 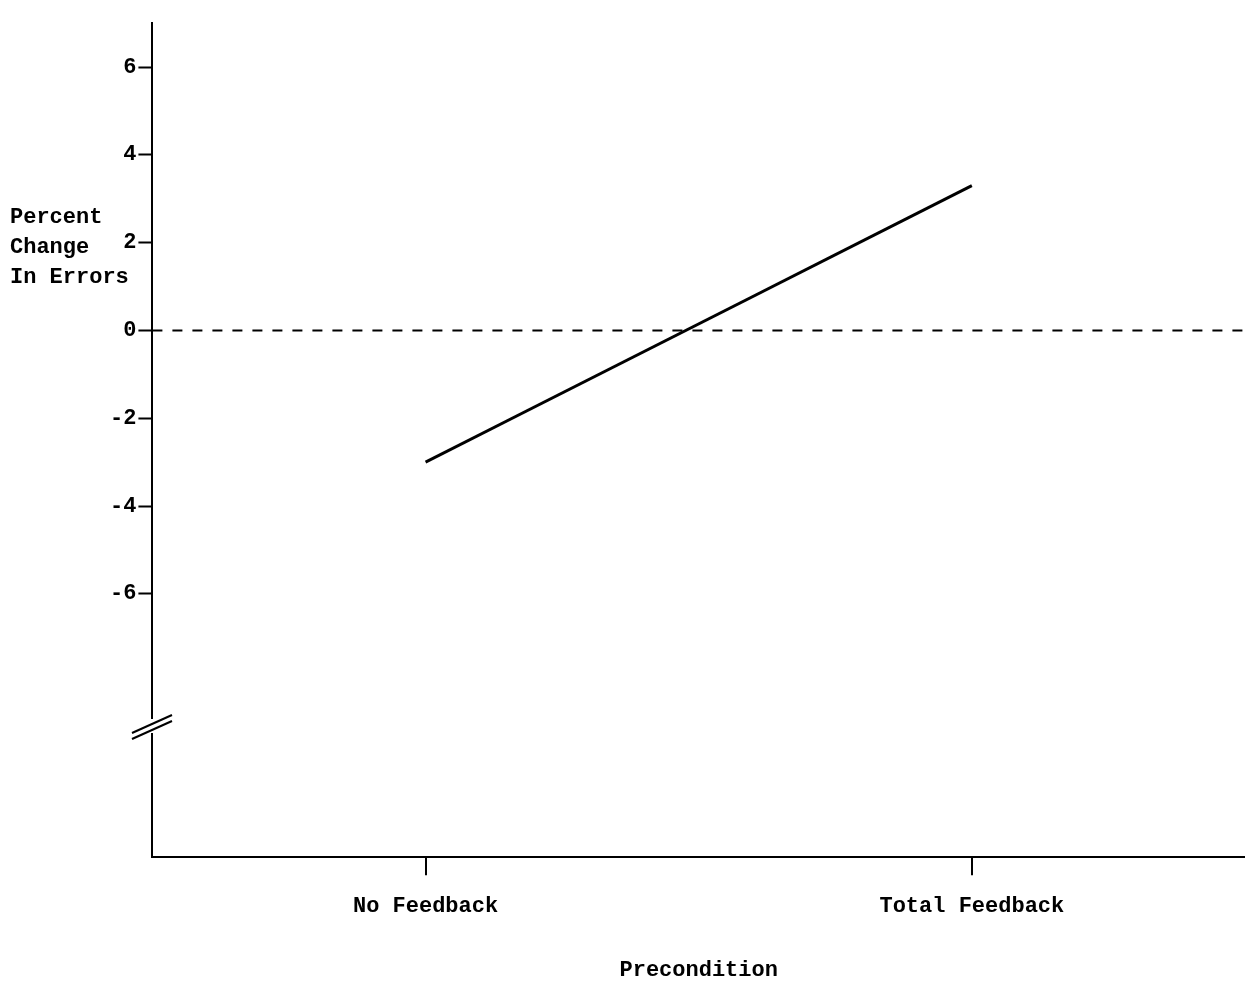 I want to click on y-tick-label: 6, so click(x=130, y=67).